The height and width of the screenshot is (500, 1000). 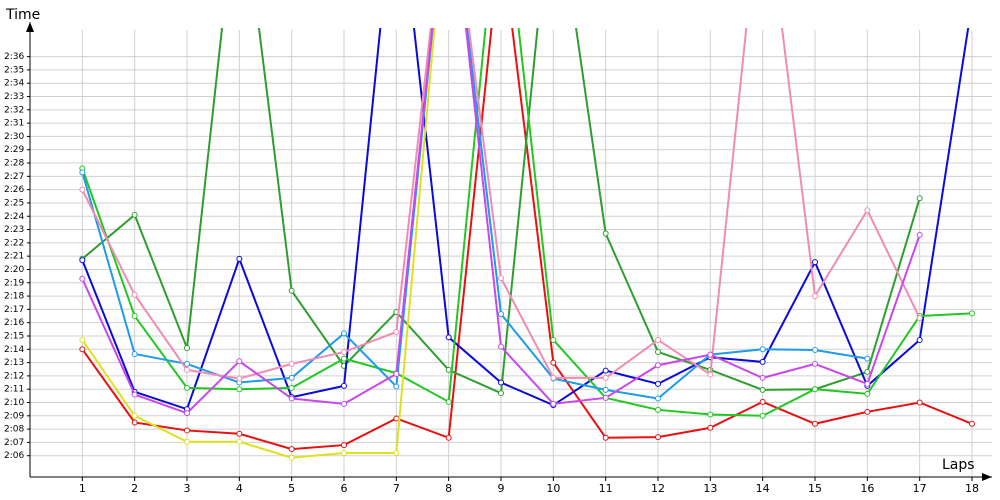 What do you see at coordinates (14, 177) in the screenshot?
I see `y-tick-label: 2:27` at bounding box center [14, 177].